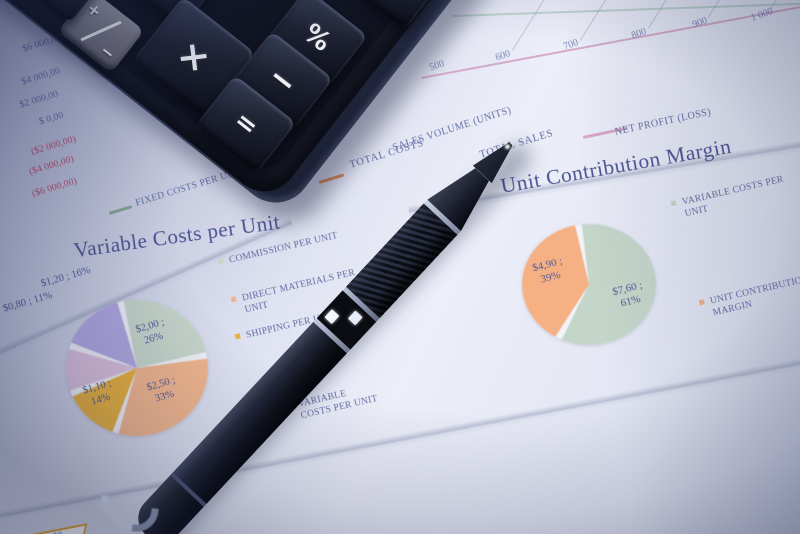 The image size is (800, 534). I want to click on y-axis-label: ($6 000,00), so click(55, 188).